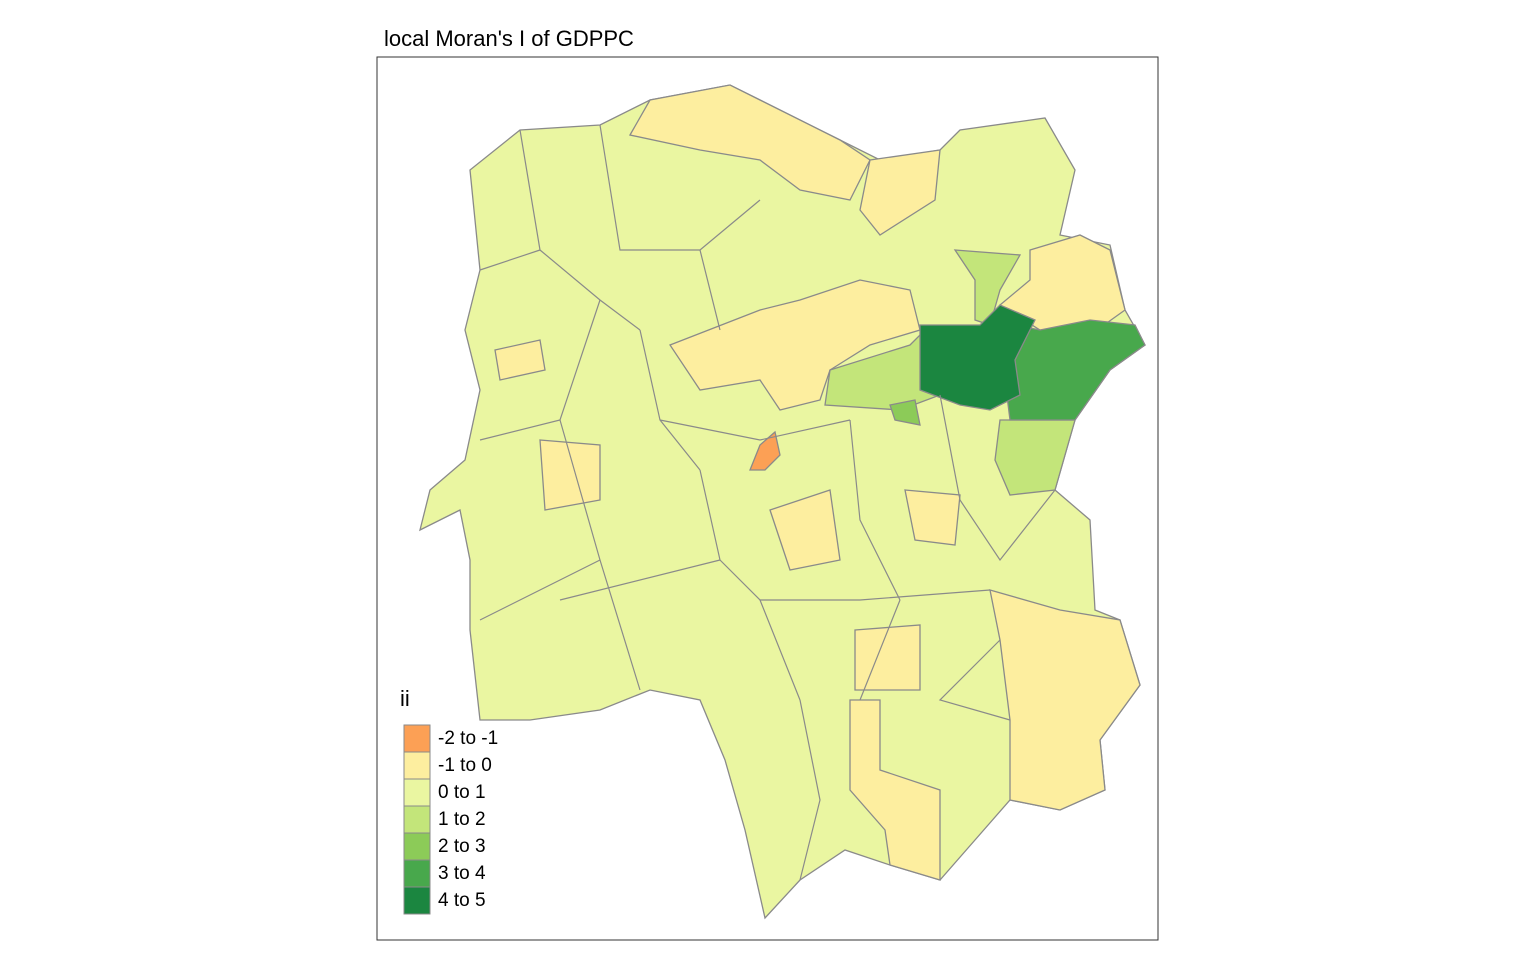 The image size is (1536, 960). What do you see at coordinates (462, 873) in the screenshot?
I see `legend-label: 3 to 4` at bounding box center [462, 873].